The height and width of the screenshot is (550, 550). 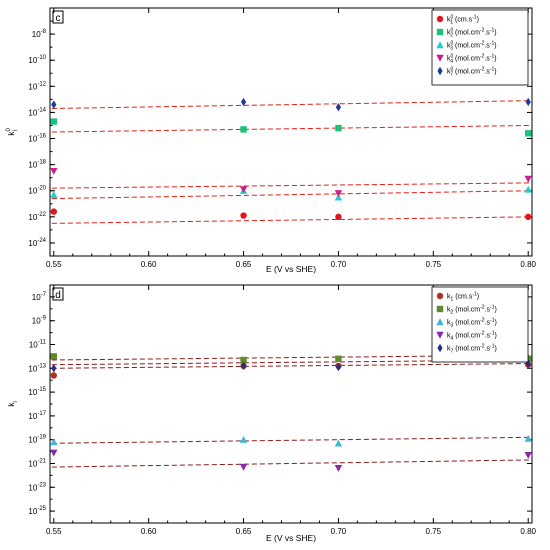 What do you see at coordinates (37, 60) in the screenshot?
I see `y-tick-label: 10⁻¹⁰` at bounding box center [37, 60].